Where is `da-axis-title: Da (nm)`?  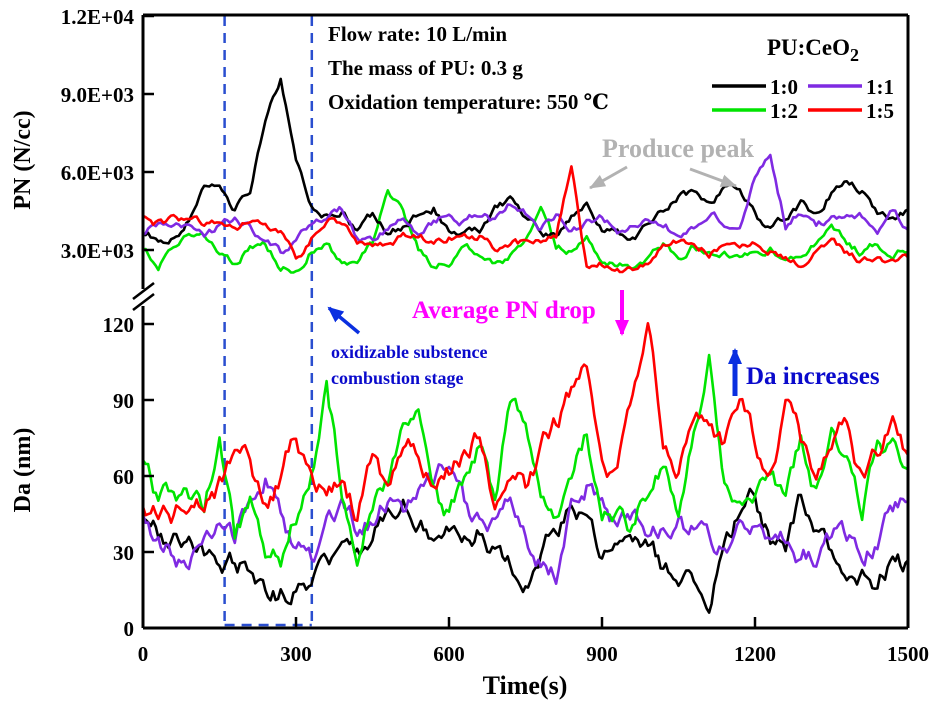
da-axis-title: Da (nm) is located at coordinates (23, 470).